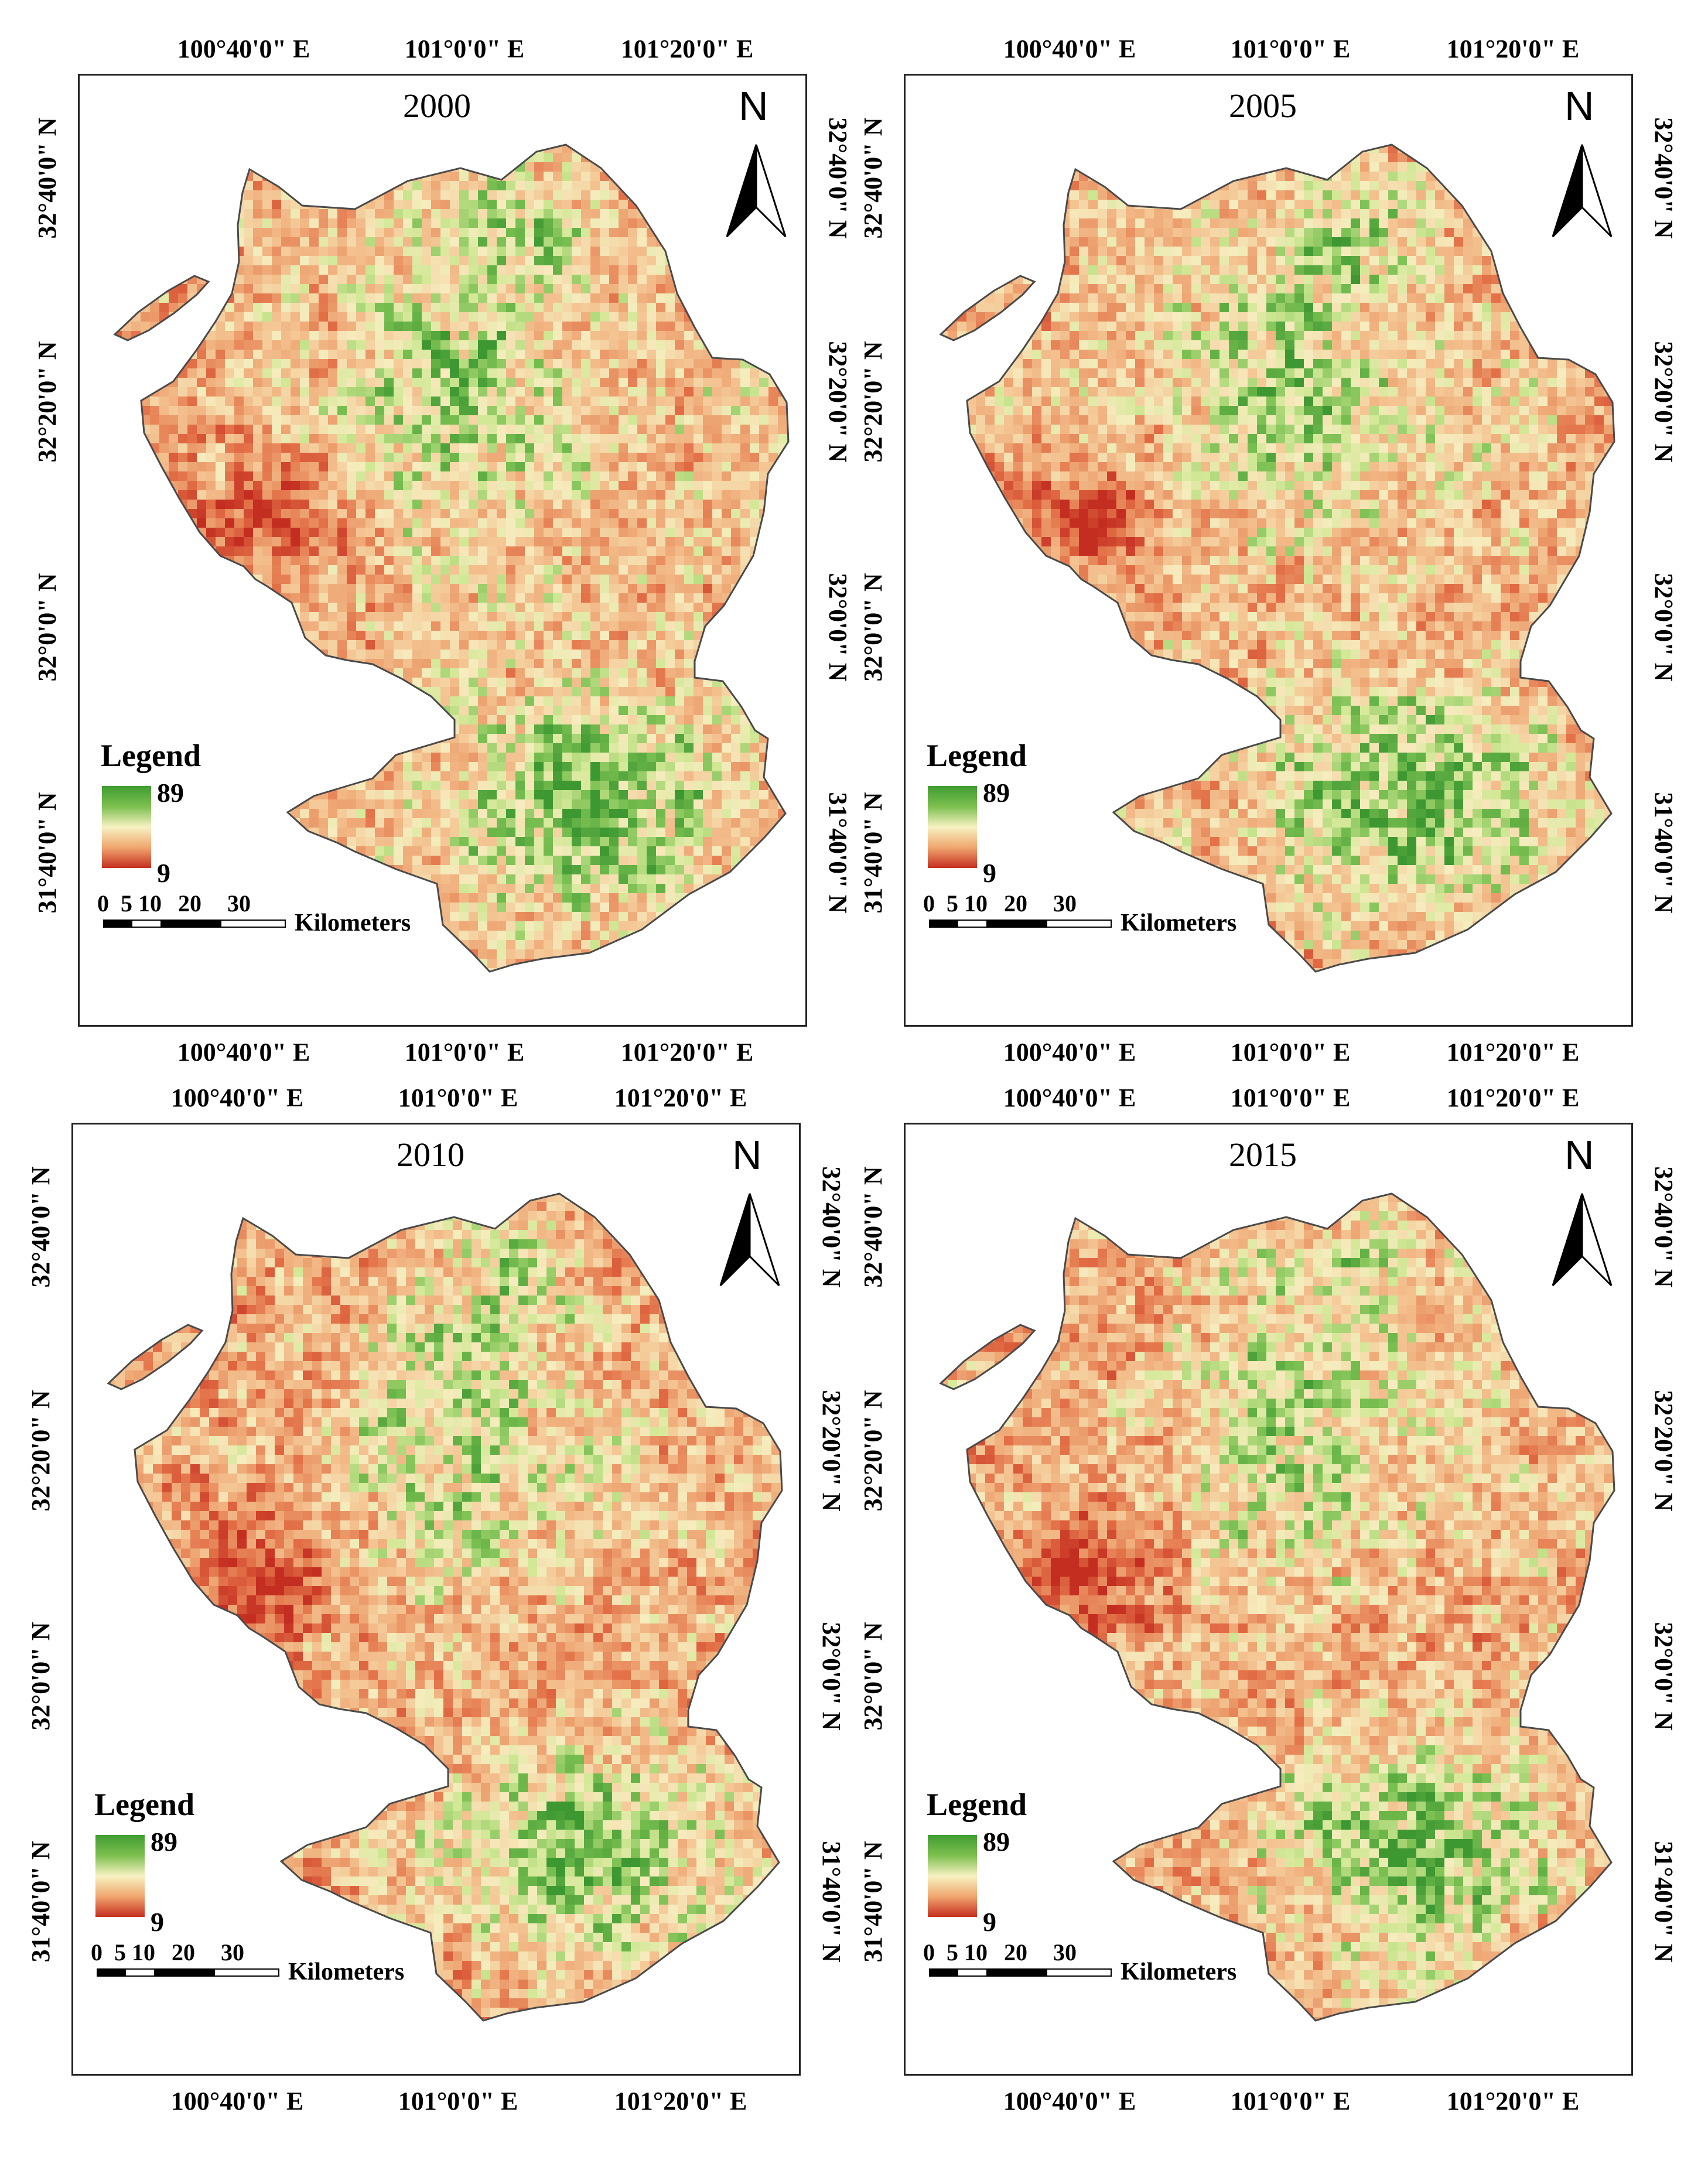 This screenshot has height=2167, width=1708. I want to click on longitude-label-top: 101°0'0" E, so click(1291, 1098).